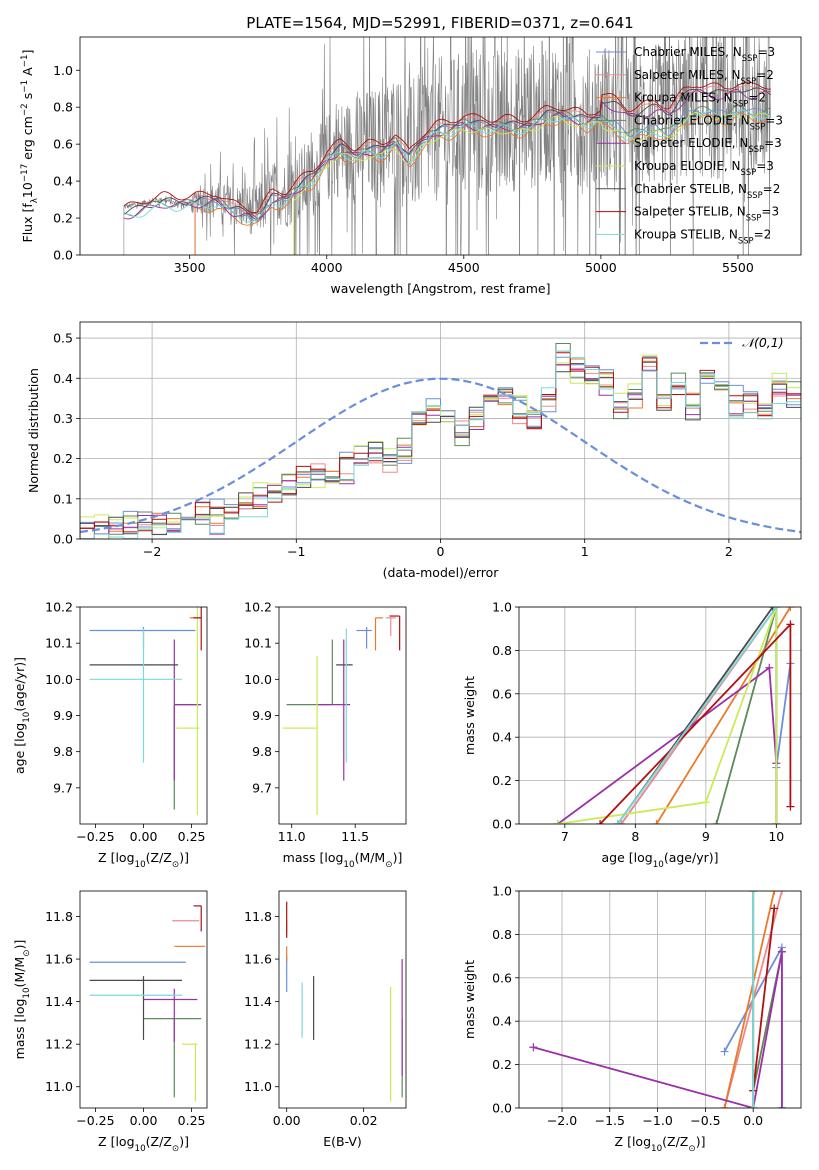 This screenshot has width=819, height=1170. I want to click on y-axis-label: Normed distribution, so click(33, 430).